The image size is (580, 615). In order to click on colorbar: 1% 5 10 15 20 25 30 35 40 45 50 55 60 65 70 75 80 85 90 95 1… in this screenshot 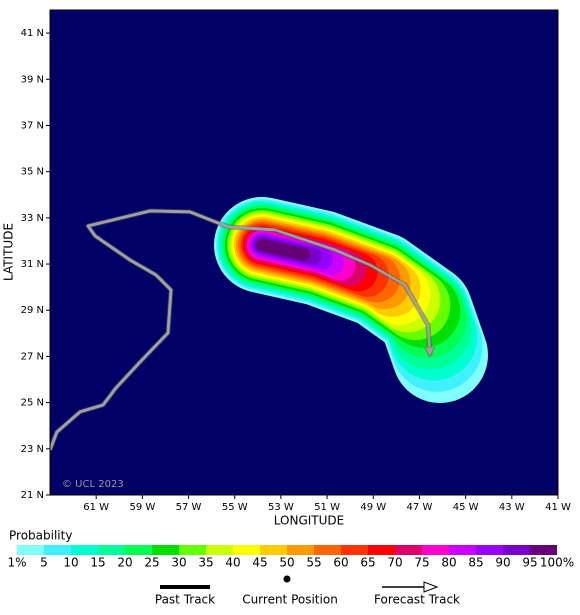, I will do `click(290, 557)`.